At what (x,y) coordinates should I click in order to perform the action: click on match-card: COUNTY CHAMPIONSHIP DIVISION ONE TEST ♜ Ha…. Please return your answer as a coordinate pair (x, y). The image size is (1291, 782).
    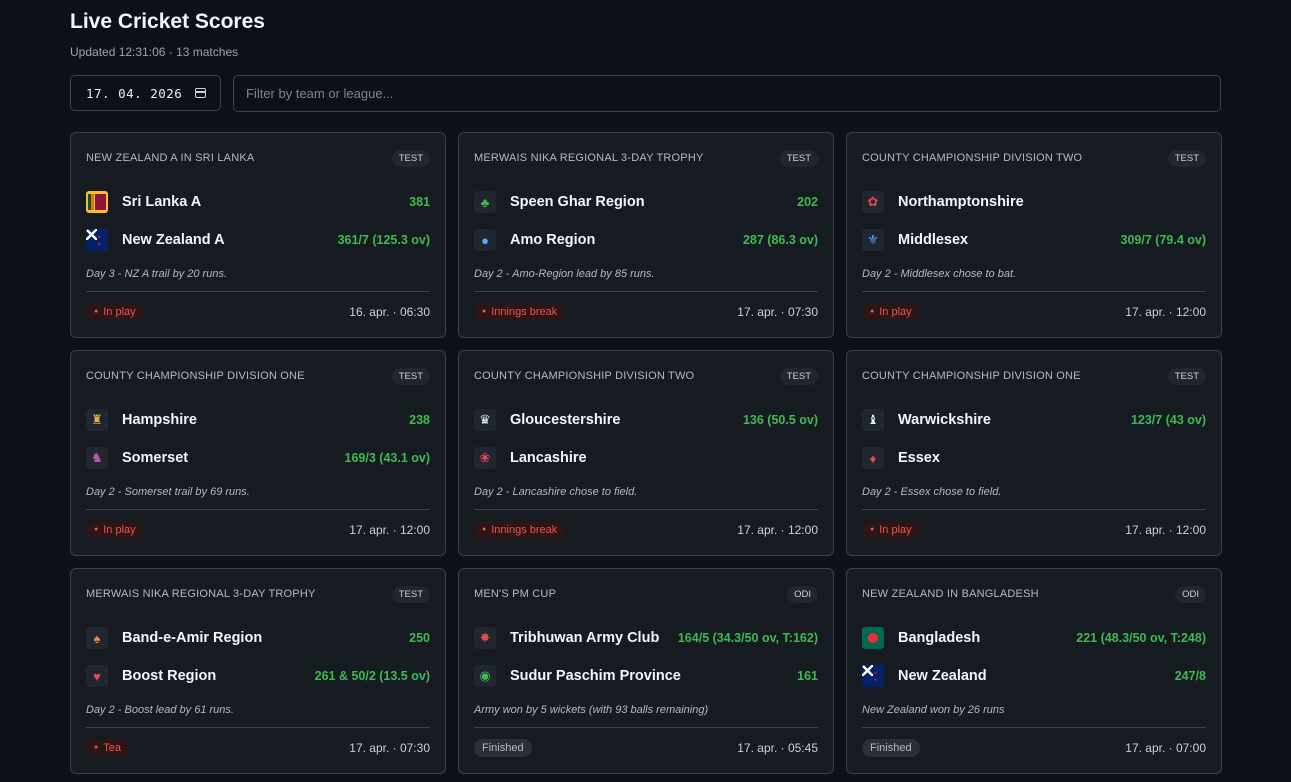
    Looking at the image, I should click on (258, 453).